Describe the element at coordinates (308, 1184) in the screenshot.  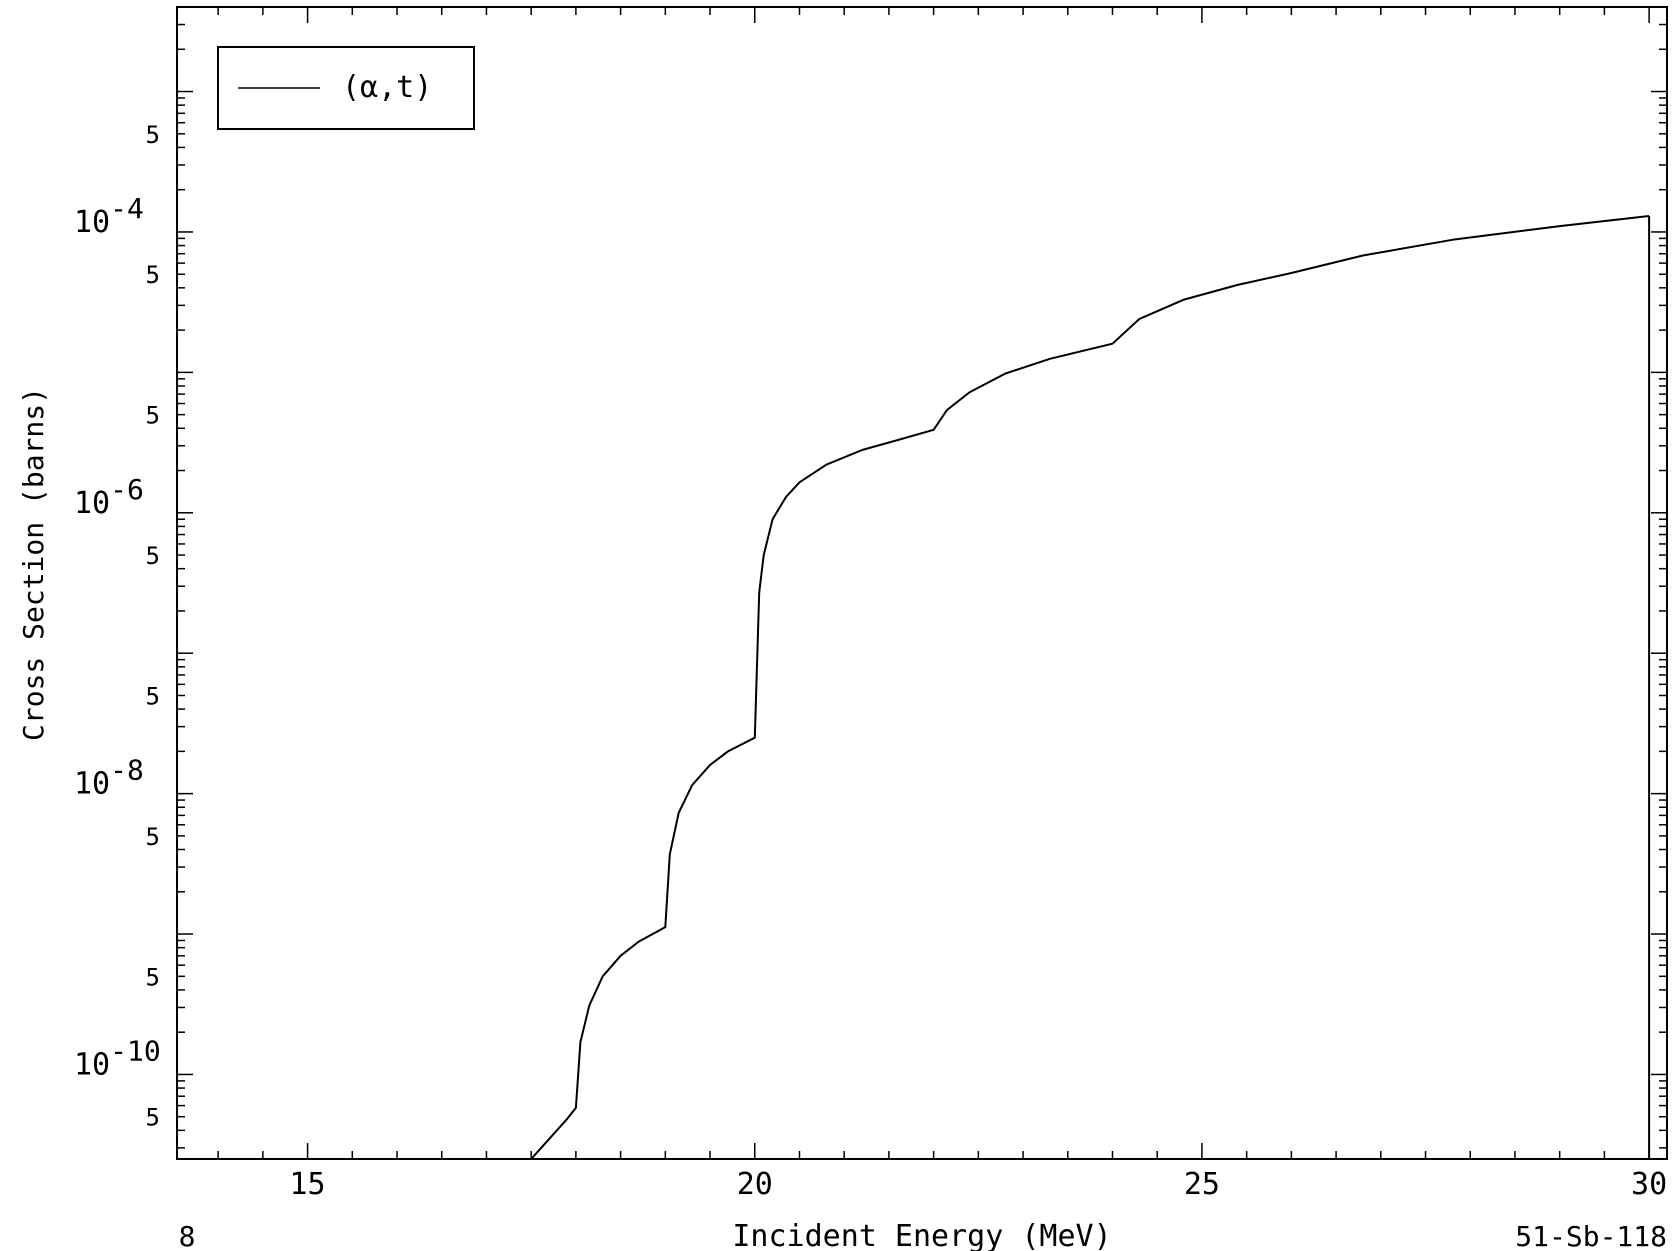
I see `x-tick-label: 15` at that location.